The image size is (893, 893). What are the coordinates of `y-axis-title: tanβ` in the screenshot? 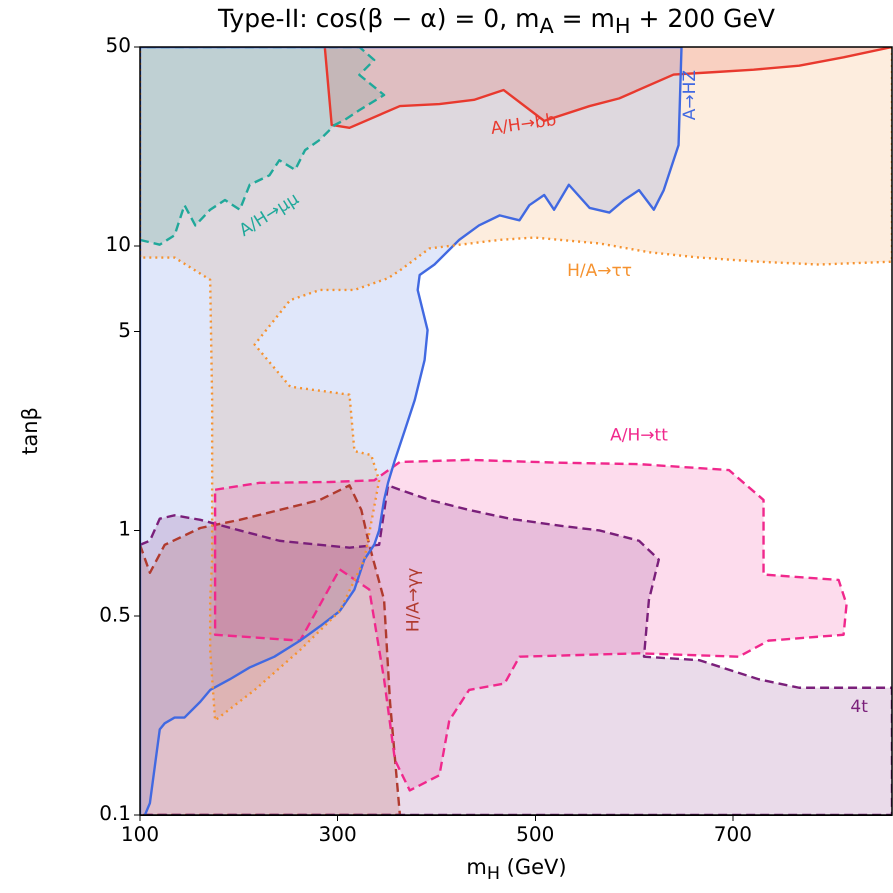 It's located at (30, 431).